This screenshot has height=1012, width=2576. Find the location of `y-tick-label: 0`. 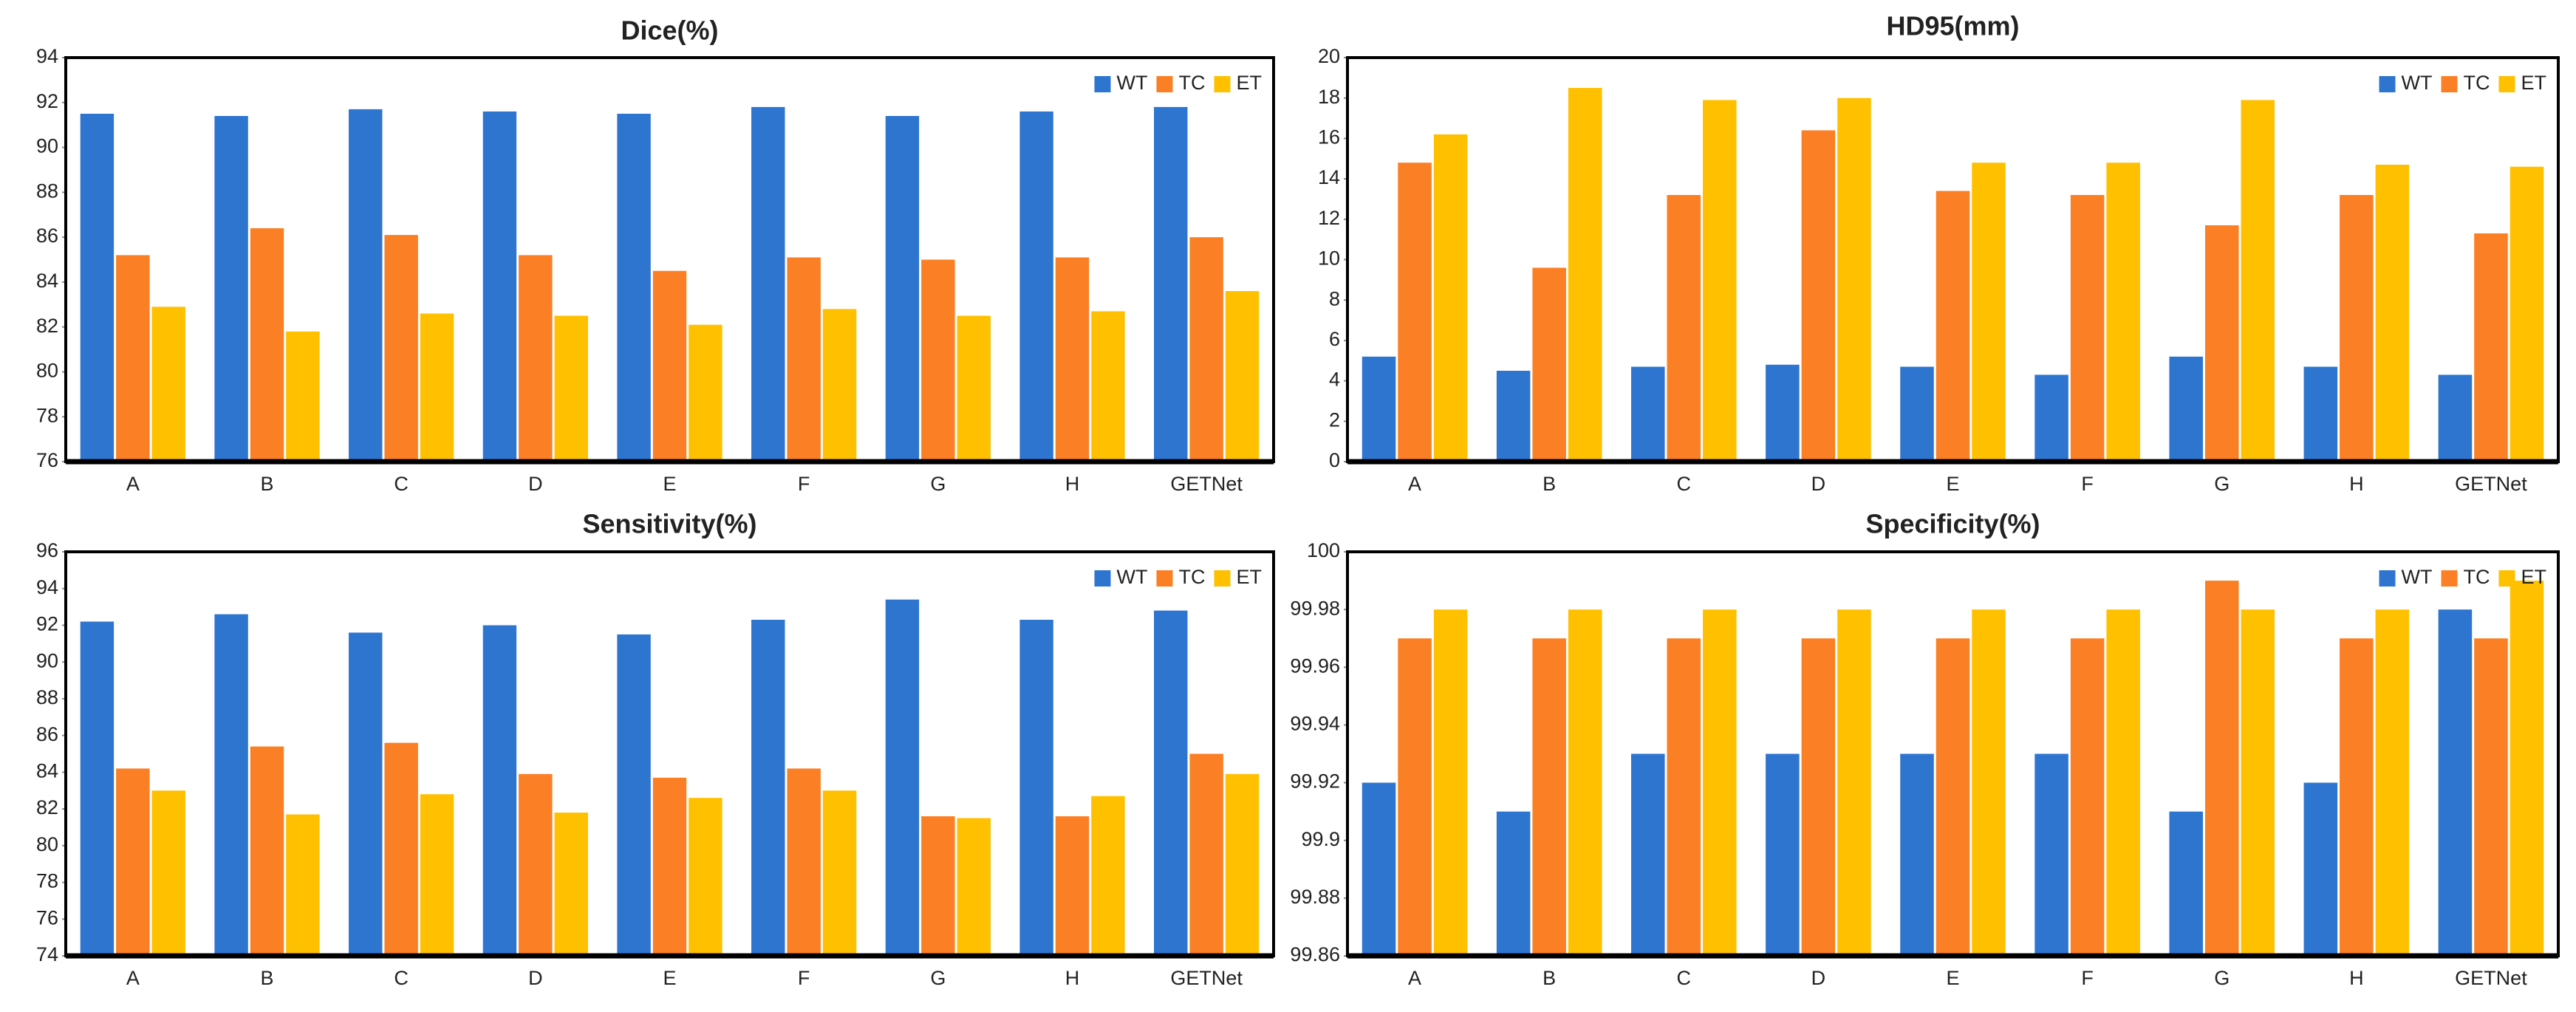

y-tick-label: 0 is located at coordinates (1334, 460).